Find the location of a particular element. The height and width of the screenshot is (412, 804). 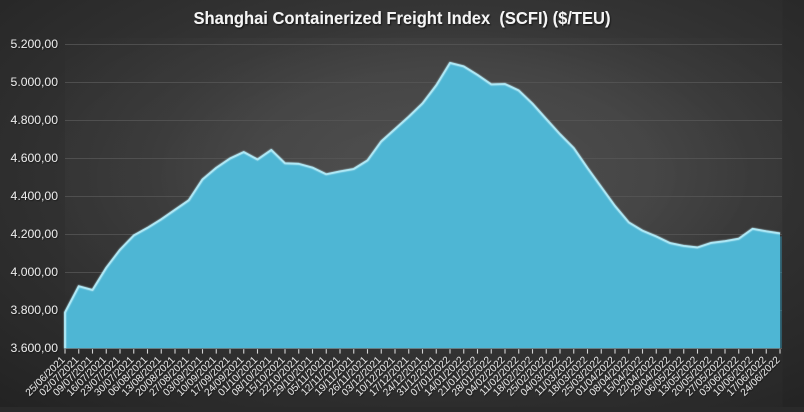

svg-text: 4.600,00 is located at coordinates (35, 158).